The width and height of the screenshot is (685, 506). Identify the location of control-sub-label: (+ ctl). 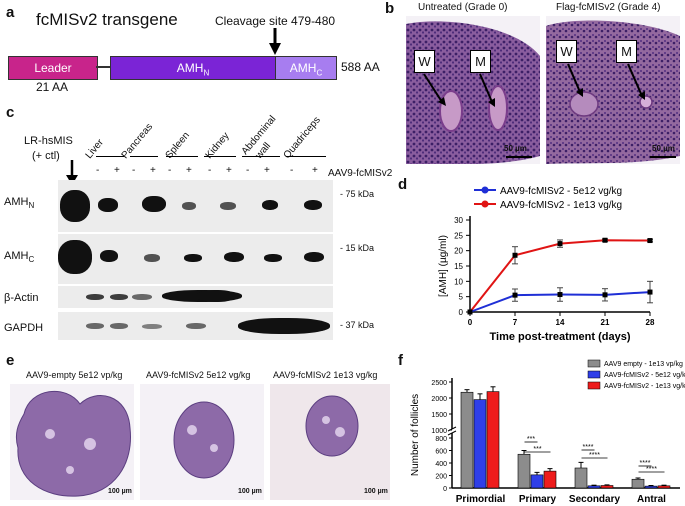
(46, 156).